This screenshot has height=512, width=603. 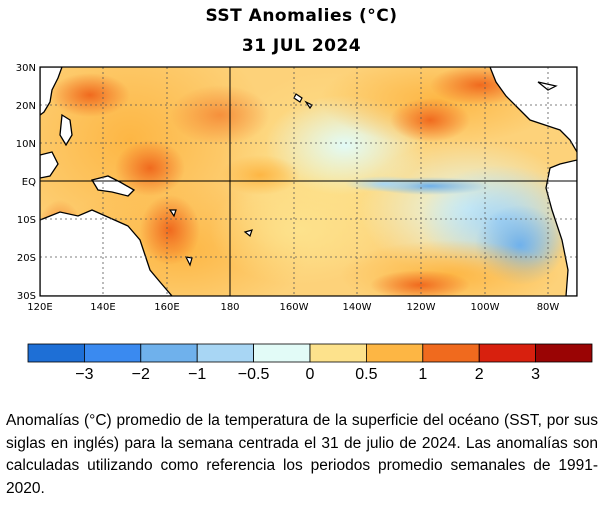 I want to click on lon-label: 160W, so click(x=294, y=307).